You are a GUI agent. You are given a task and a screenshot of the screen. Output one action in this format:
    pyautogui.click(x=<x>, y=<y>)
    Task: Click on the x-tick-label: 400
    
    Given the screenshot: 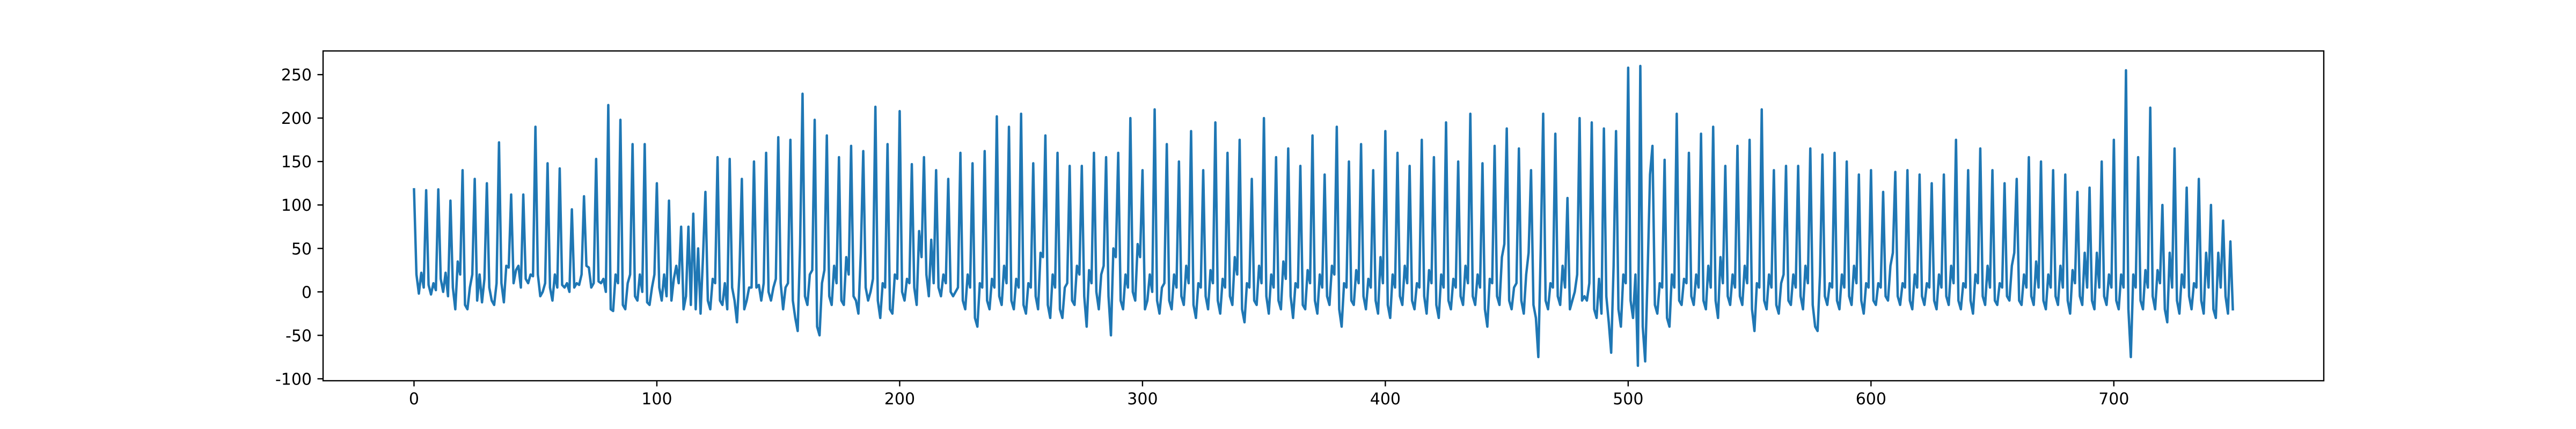 What is the action you would take?
    pyautogui.click(x=1385, y=399)
    